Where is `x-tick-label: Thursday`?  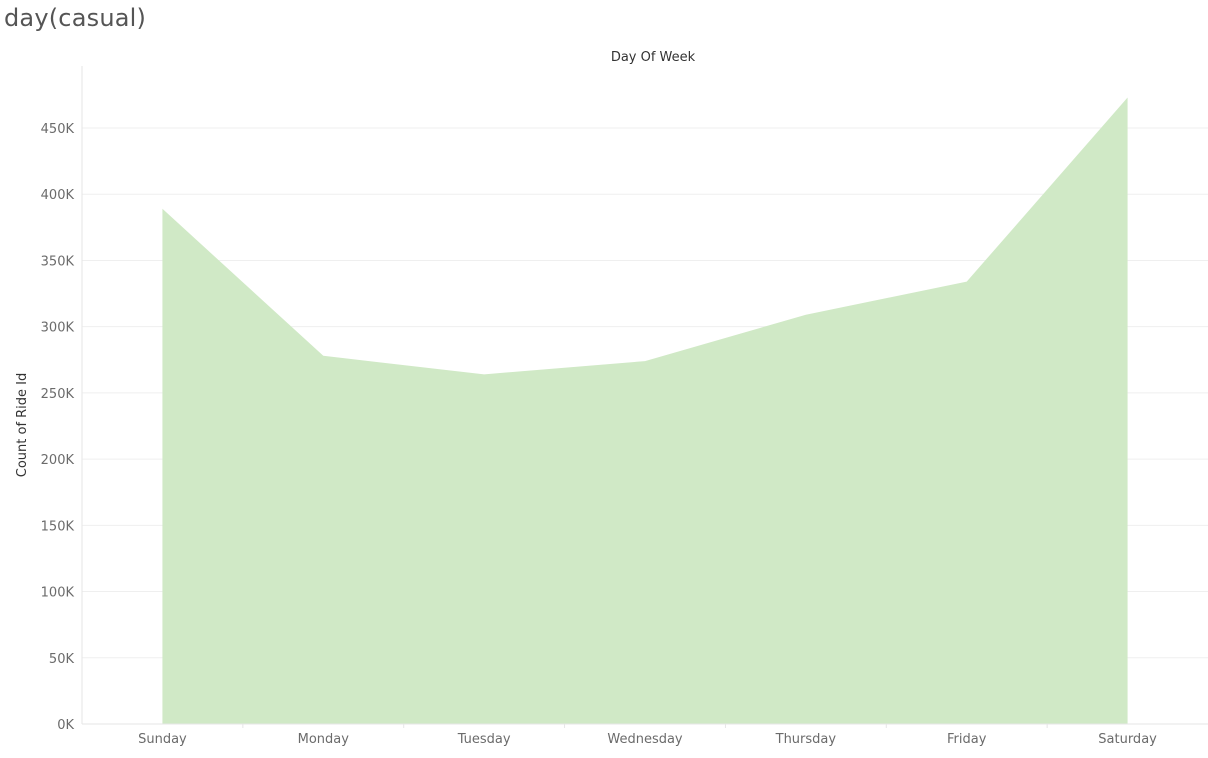
x-tick-label: Thursday is located at coordinates (806, 739).